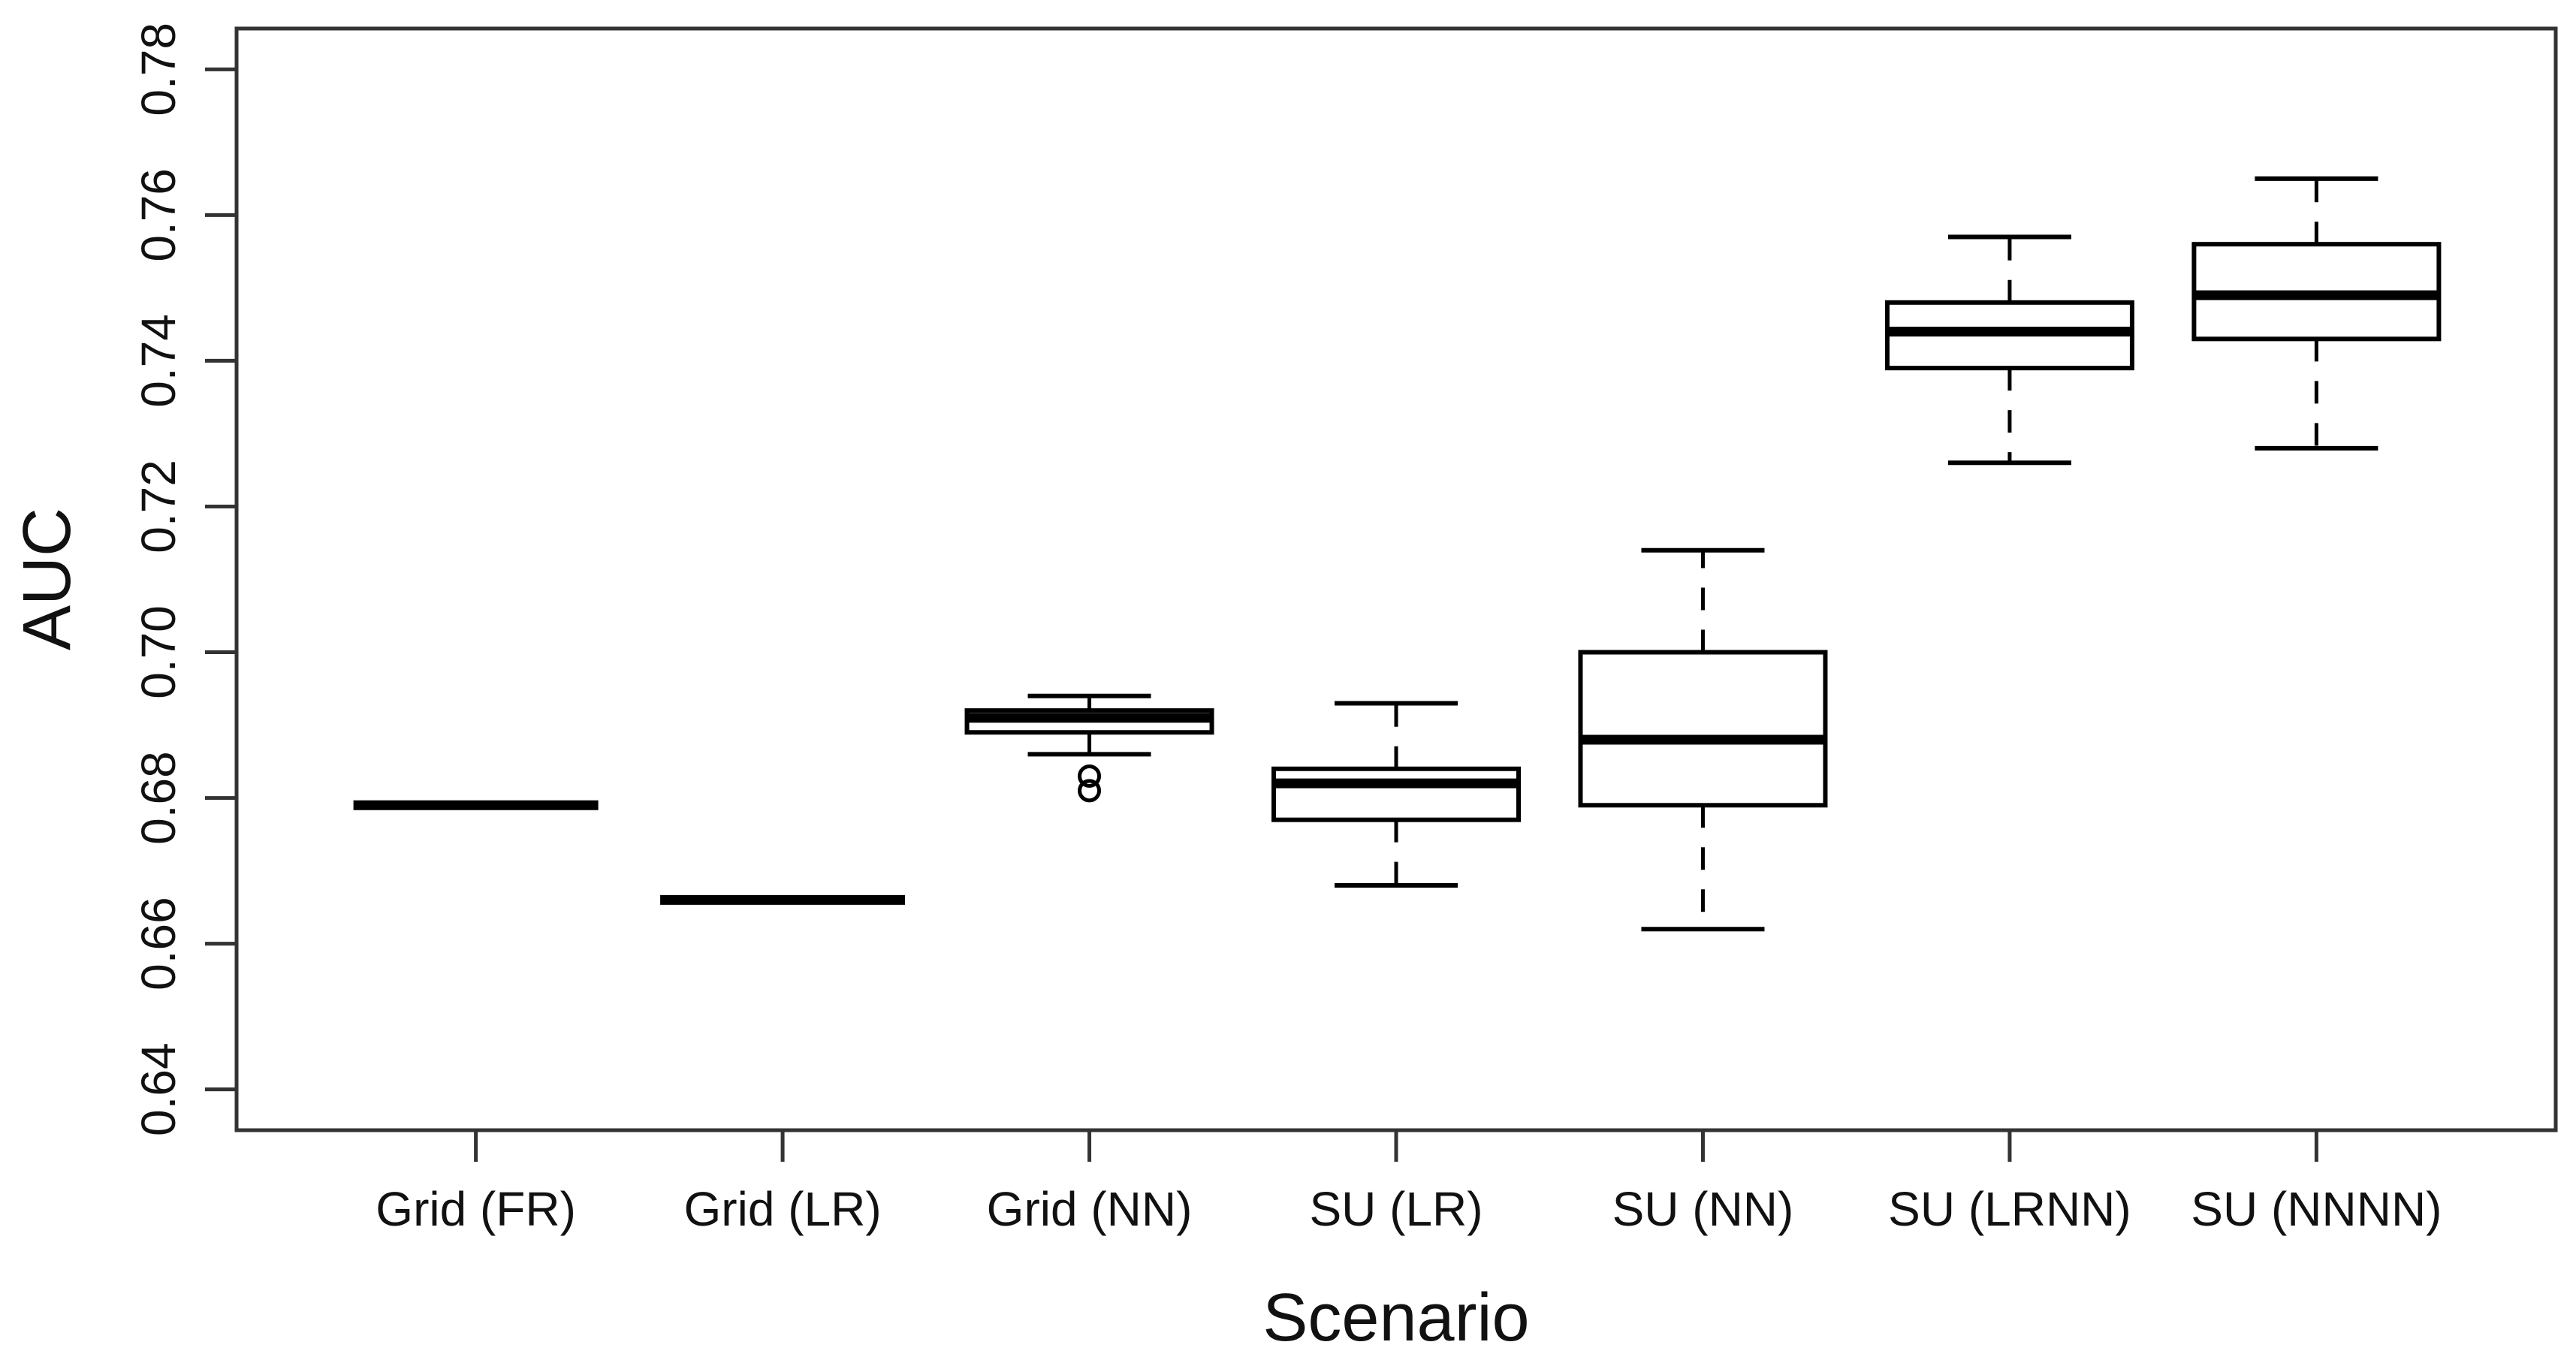  What do you see at coordinates (158, 798) in the screenshot?
I see `y-tick-label: 0.68` at bounding box center [158, 798].